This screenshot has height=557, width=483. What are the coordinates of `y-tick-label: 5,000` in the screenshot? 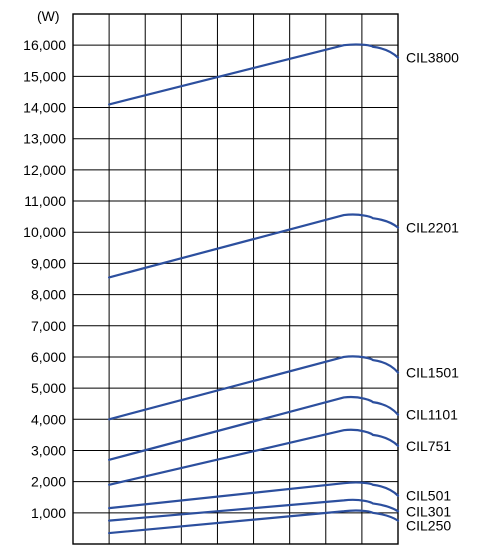 It's located at (48, 388).